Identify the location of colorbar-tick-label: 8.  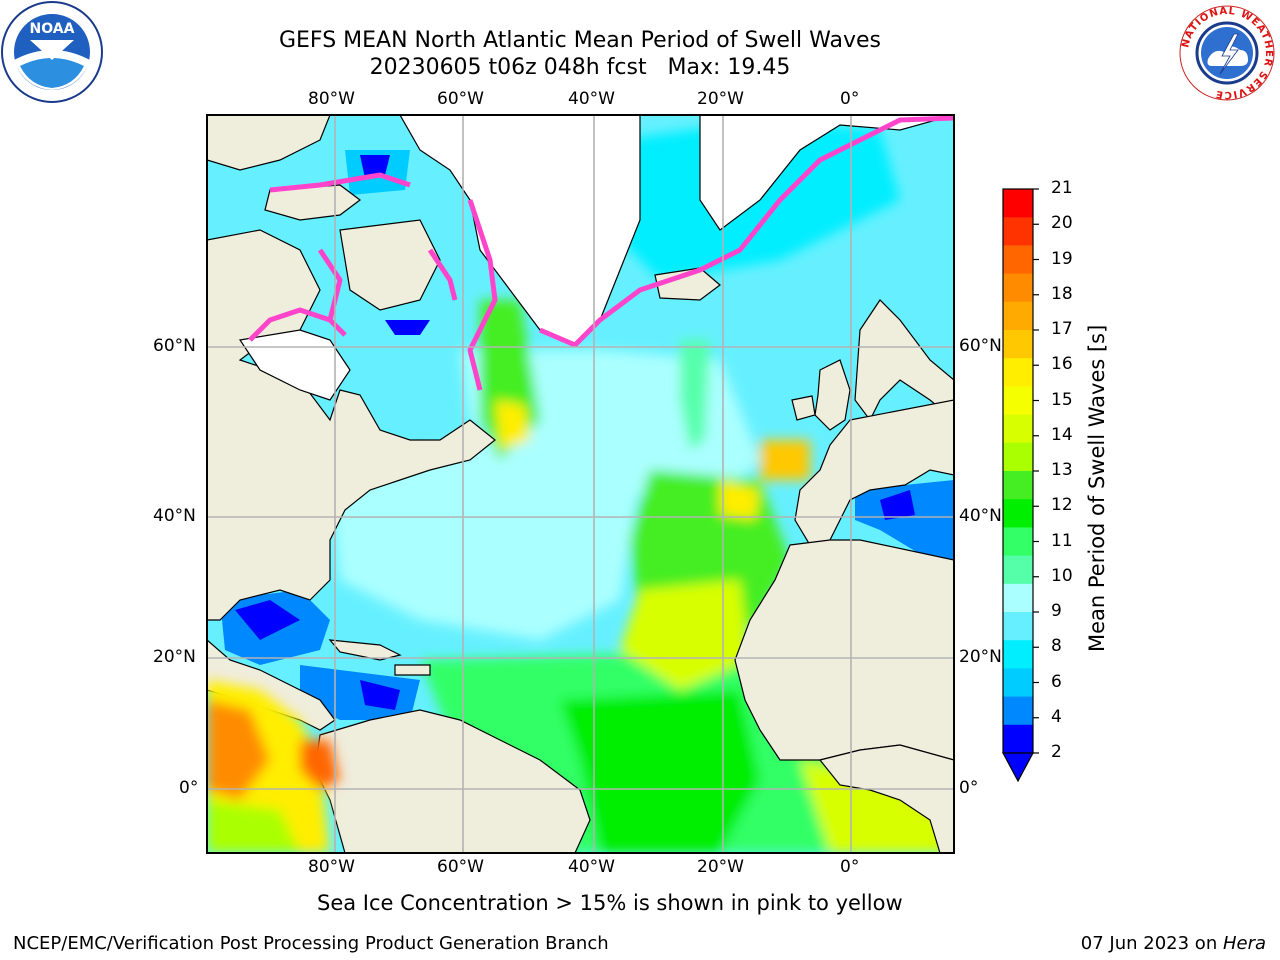
(1056, 646).